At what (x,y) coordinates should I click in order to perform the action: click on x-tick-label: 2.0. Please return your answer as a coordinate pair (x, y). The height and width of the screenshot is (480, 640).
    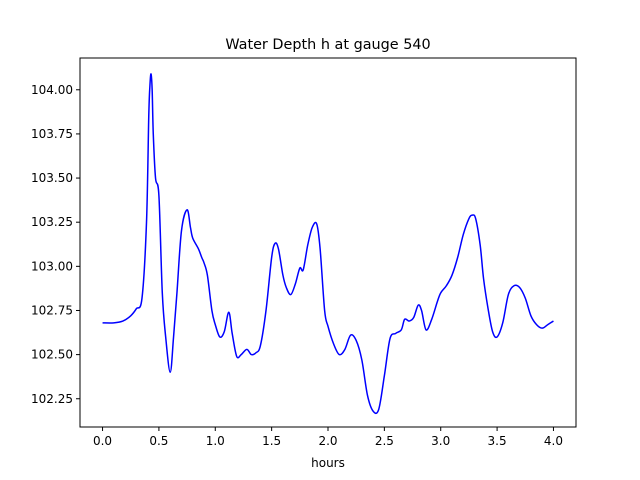
    Looking at the image, I should click on (327, 441).